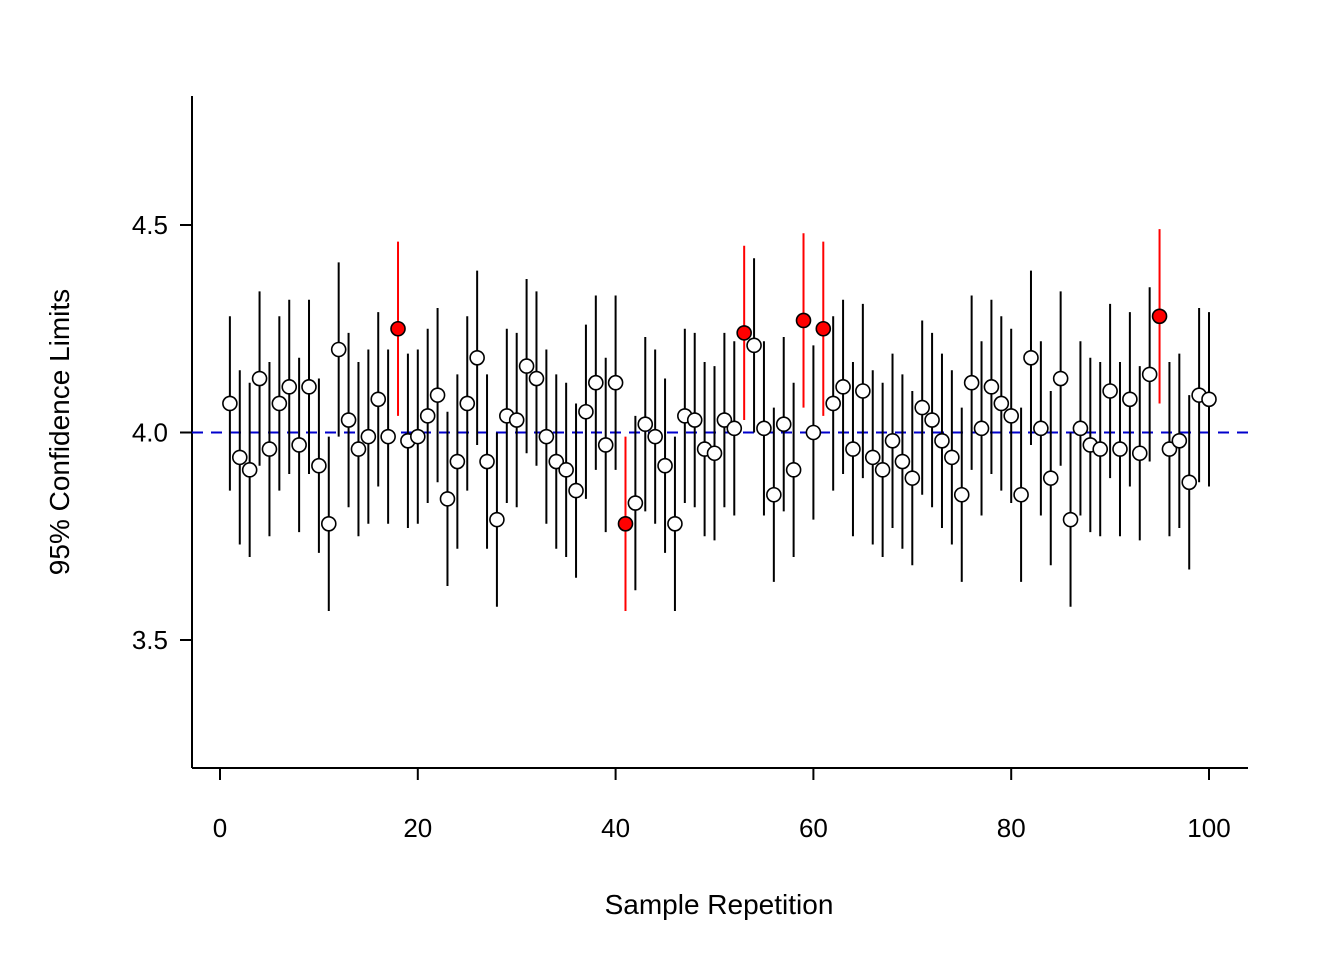 This screenshot has width=1344, height=960. Describe the element at coordinates (1011, 828) in the screenshot. I see `x-tick-label: 80` at that location.